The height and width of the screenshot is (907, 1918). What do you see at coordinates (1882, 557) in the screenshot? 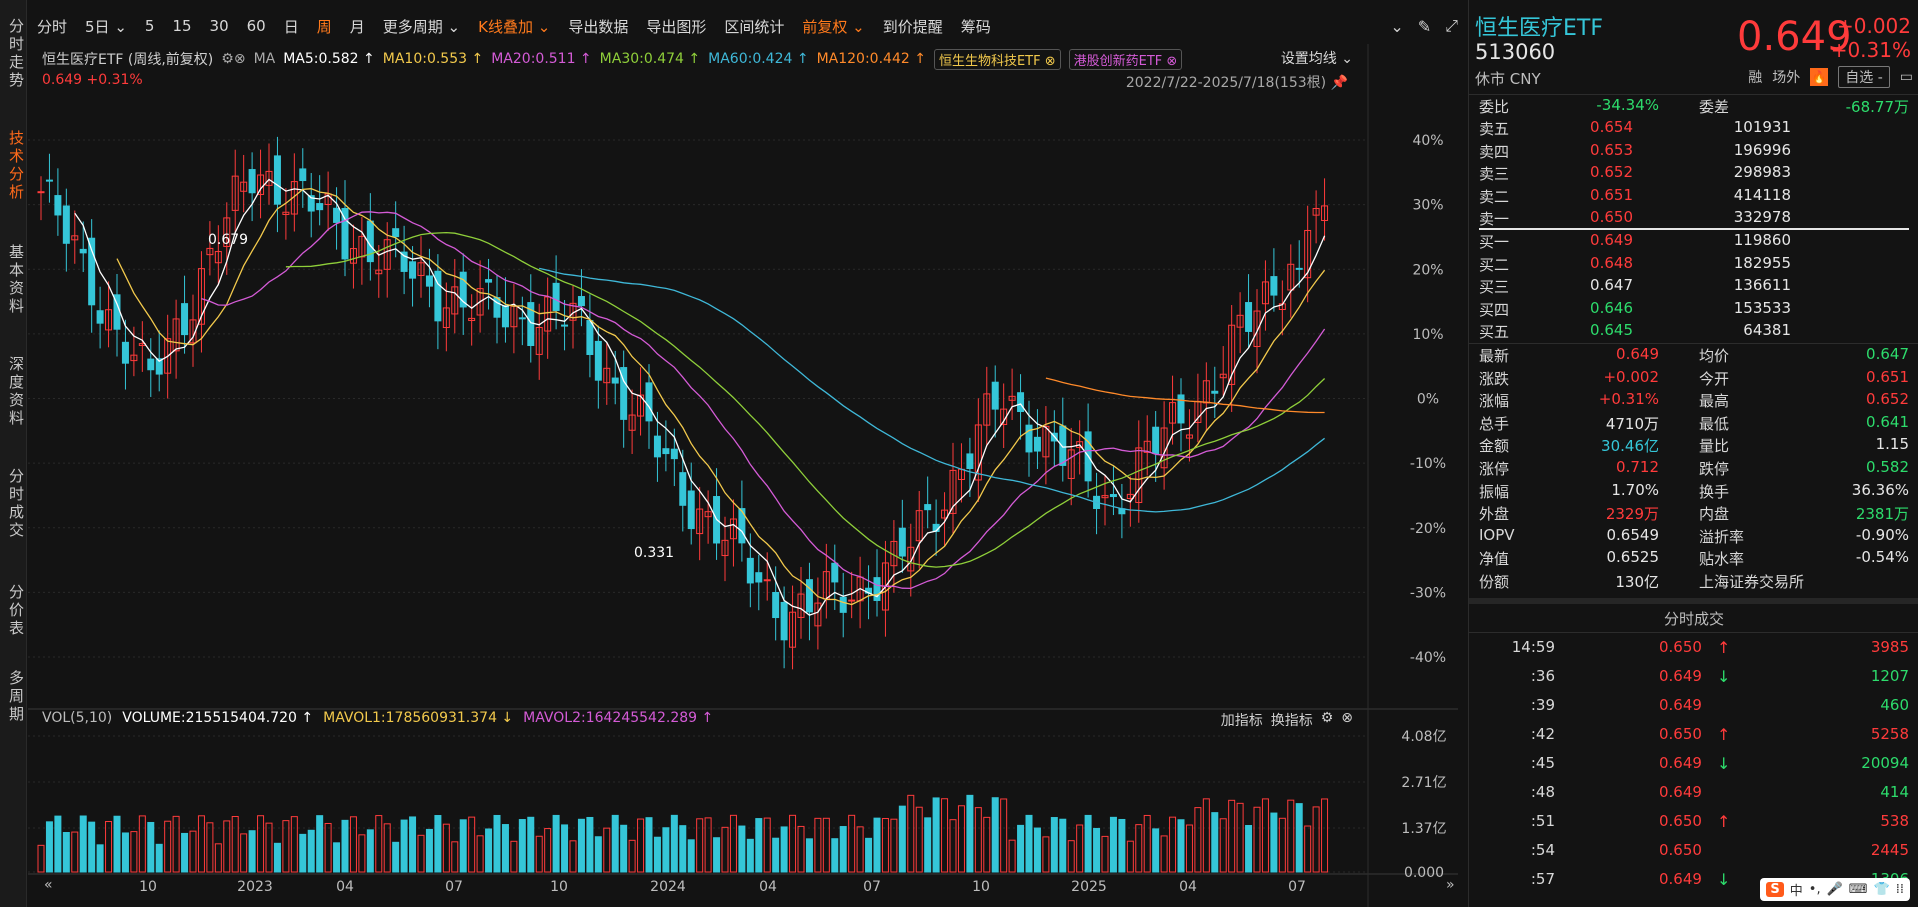
I see `stat-value: -0.54%` at bounding box center [1882, 557].